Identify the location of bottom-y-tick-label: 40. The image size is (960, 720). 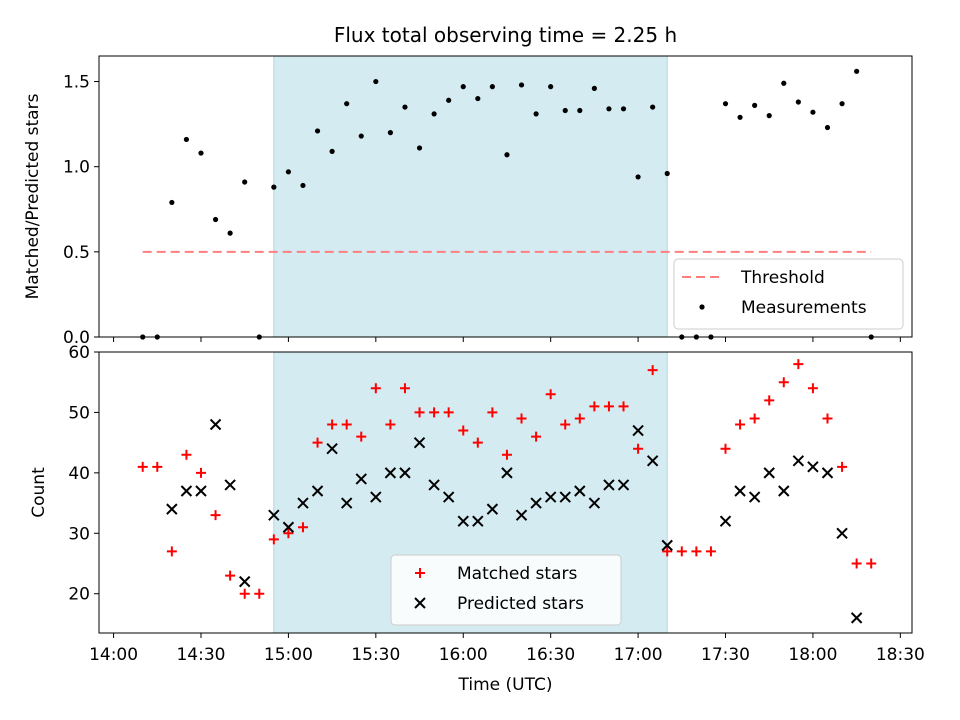
(79, 474).